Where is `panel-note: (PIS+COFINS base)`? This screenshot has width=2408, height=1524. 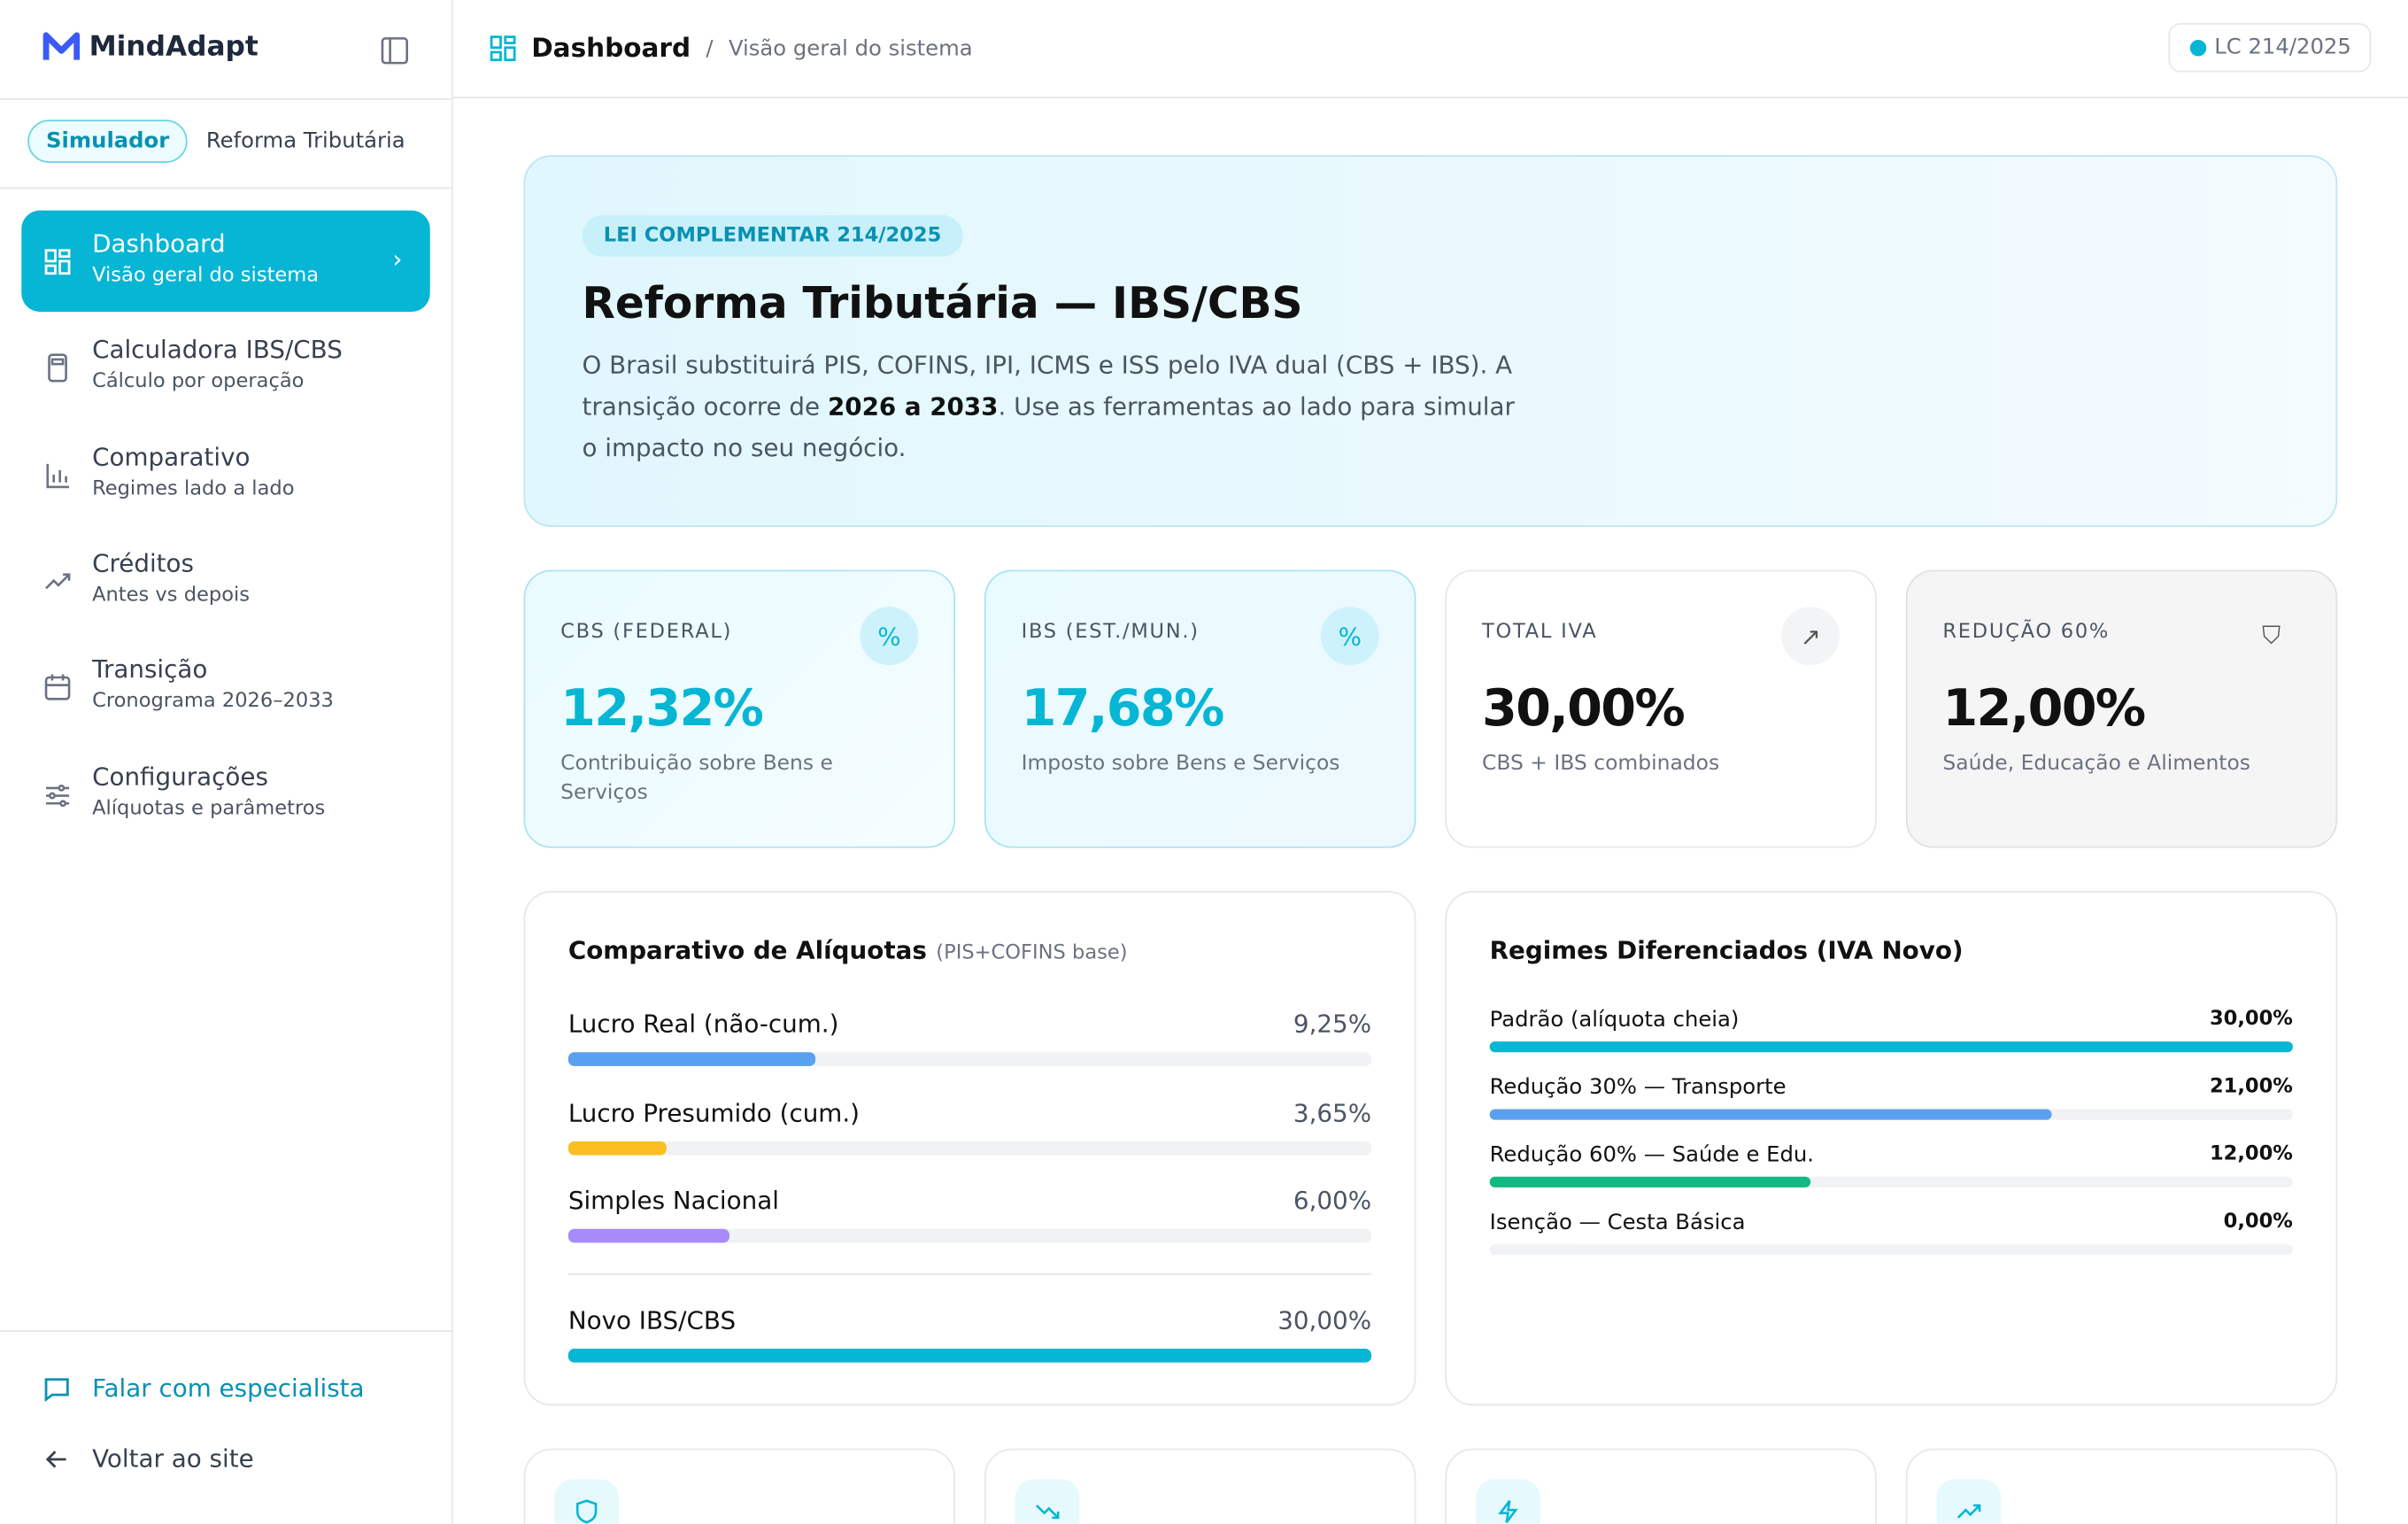
panel-note: (PIS+COFINS base) is located at coordinates (1032, 953).